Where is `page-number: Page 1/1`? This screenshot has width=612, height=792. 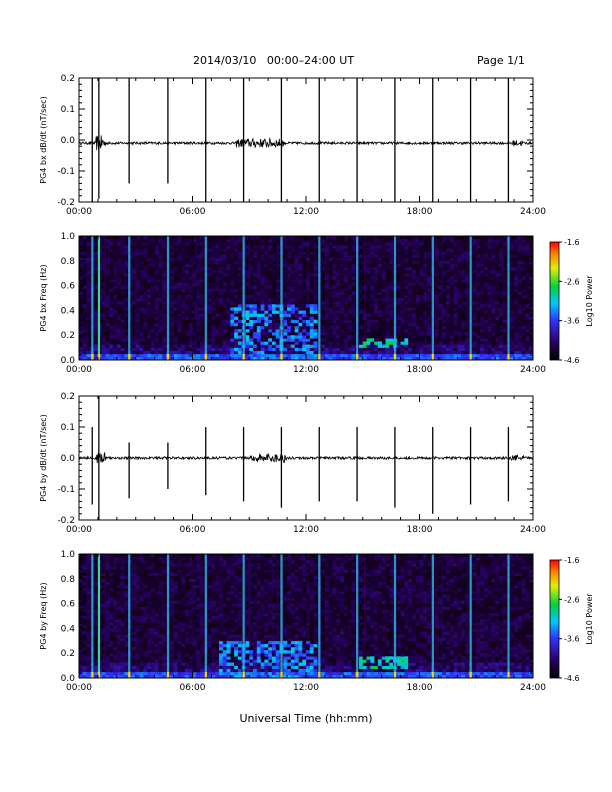 page-number: Page 1/1 is located at coordinates (501, 60).